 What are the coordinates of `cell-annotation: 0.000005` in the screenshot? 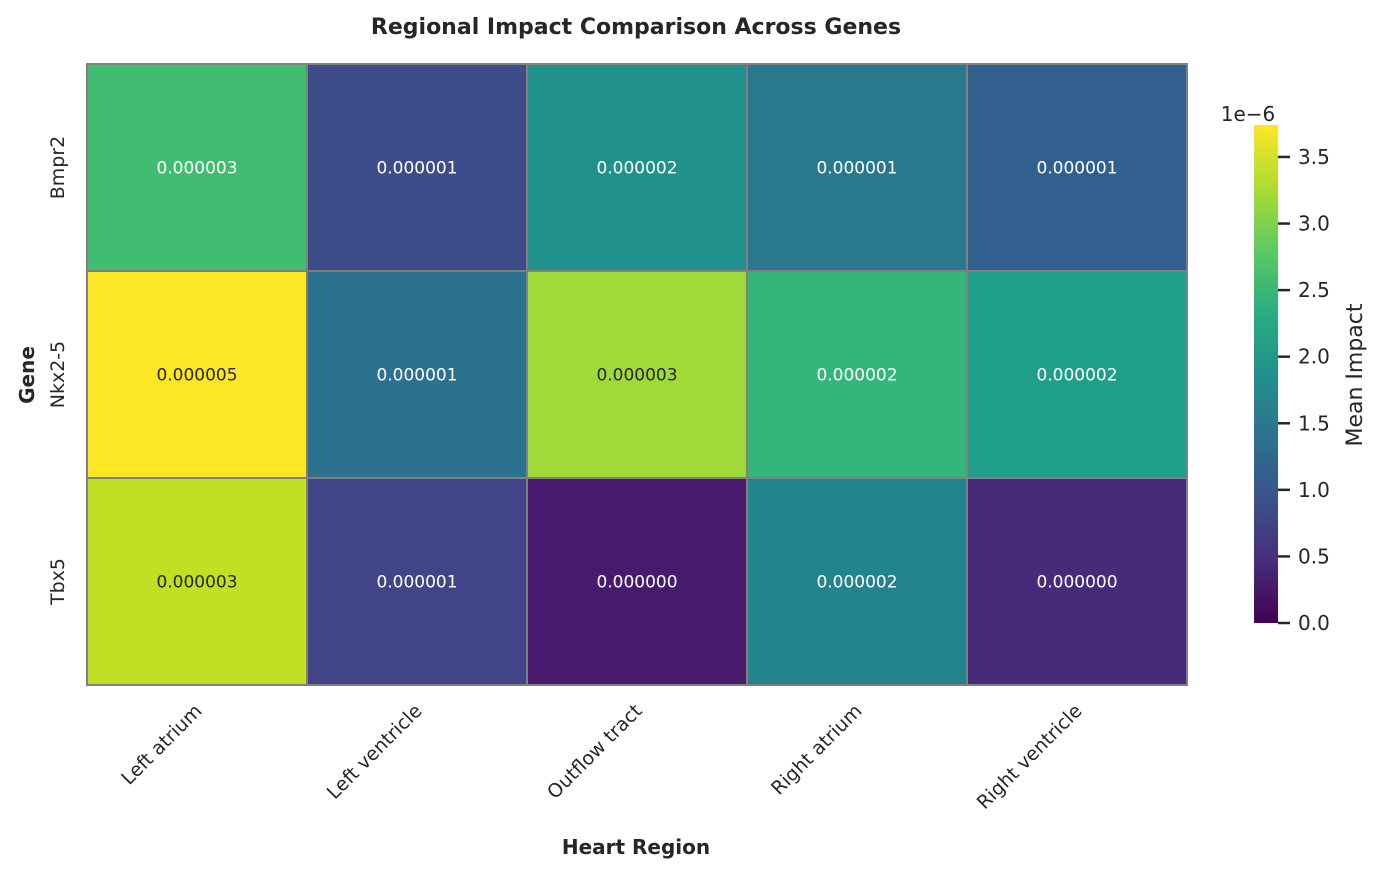 It's located at (196, 376).